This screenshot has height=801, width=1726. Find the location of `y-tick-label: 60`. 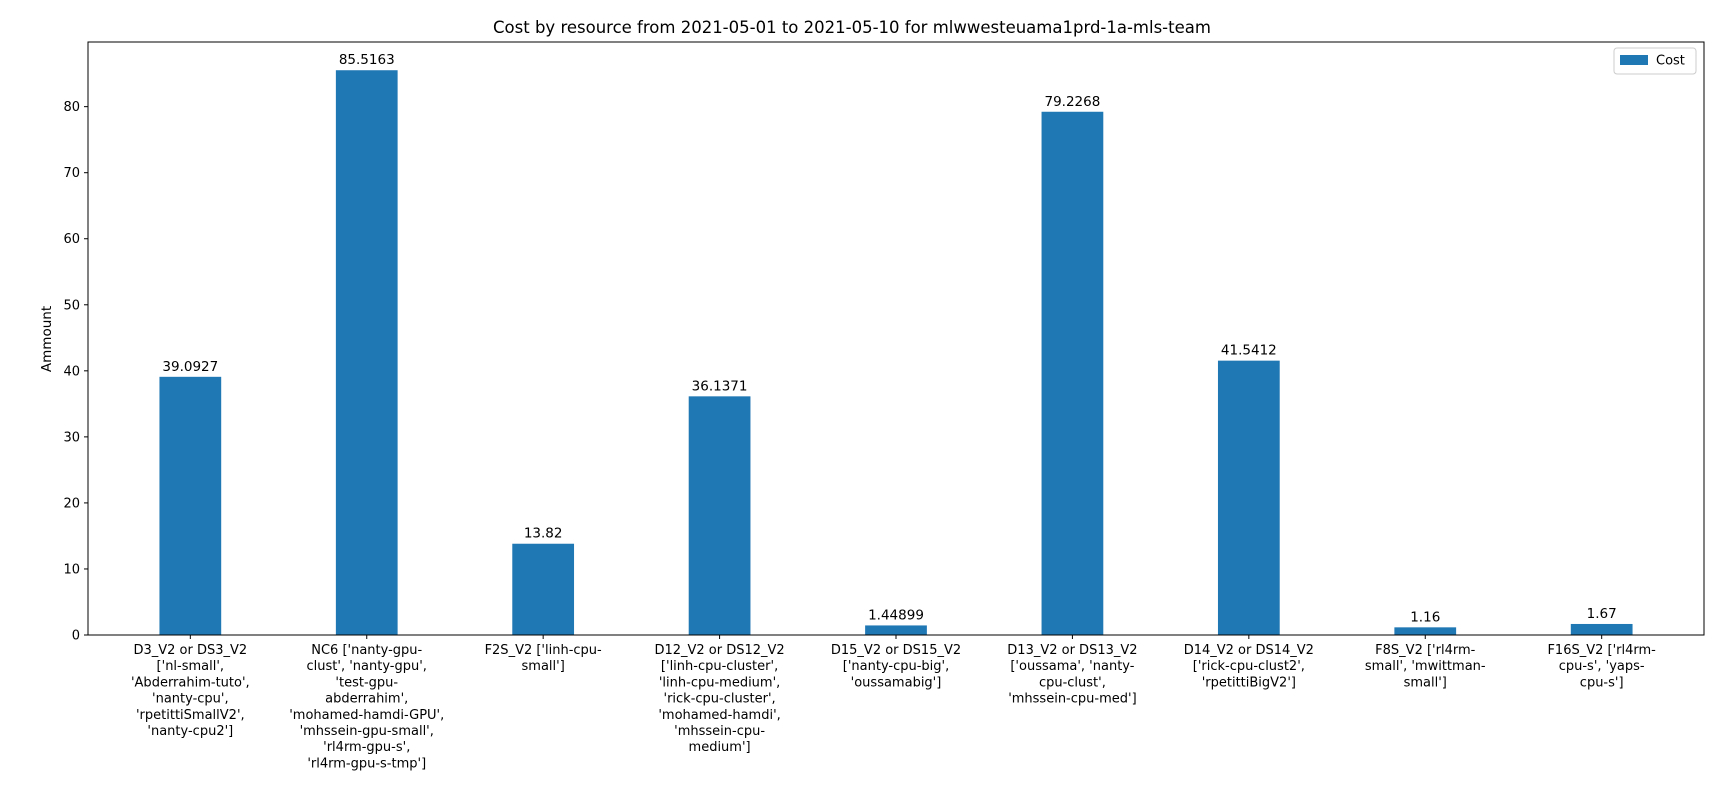

y-tick-label: 60 is located at coordinates (71, 239).